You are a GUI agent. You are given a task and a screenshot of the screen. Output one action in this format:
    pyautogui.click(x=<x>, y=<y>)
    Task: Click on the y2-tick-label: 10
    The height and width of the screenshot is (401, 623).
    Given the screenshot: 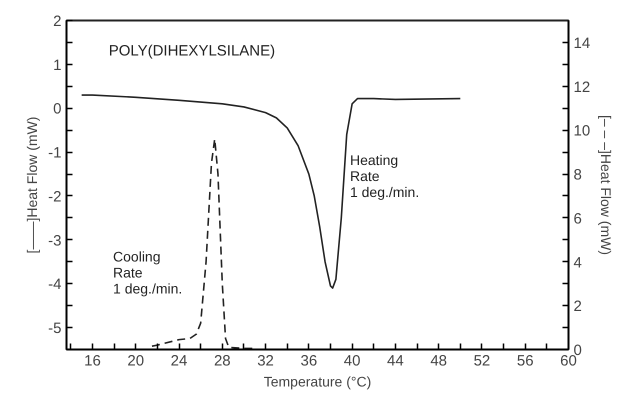 What is the action you would take?
    pyautogui.click(x=582, y=131)
    